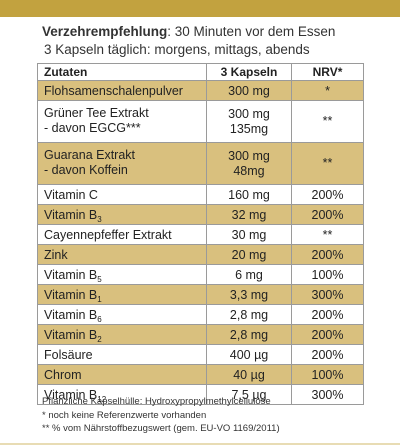 This screenshot has width=400, height=445. I want to click on amount-value: 40 µg, so click(249, 374).